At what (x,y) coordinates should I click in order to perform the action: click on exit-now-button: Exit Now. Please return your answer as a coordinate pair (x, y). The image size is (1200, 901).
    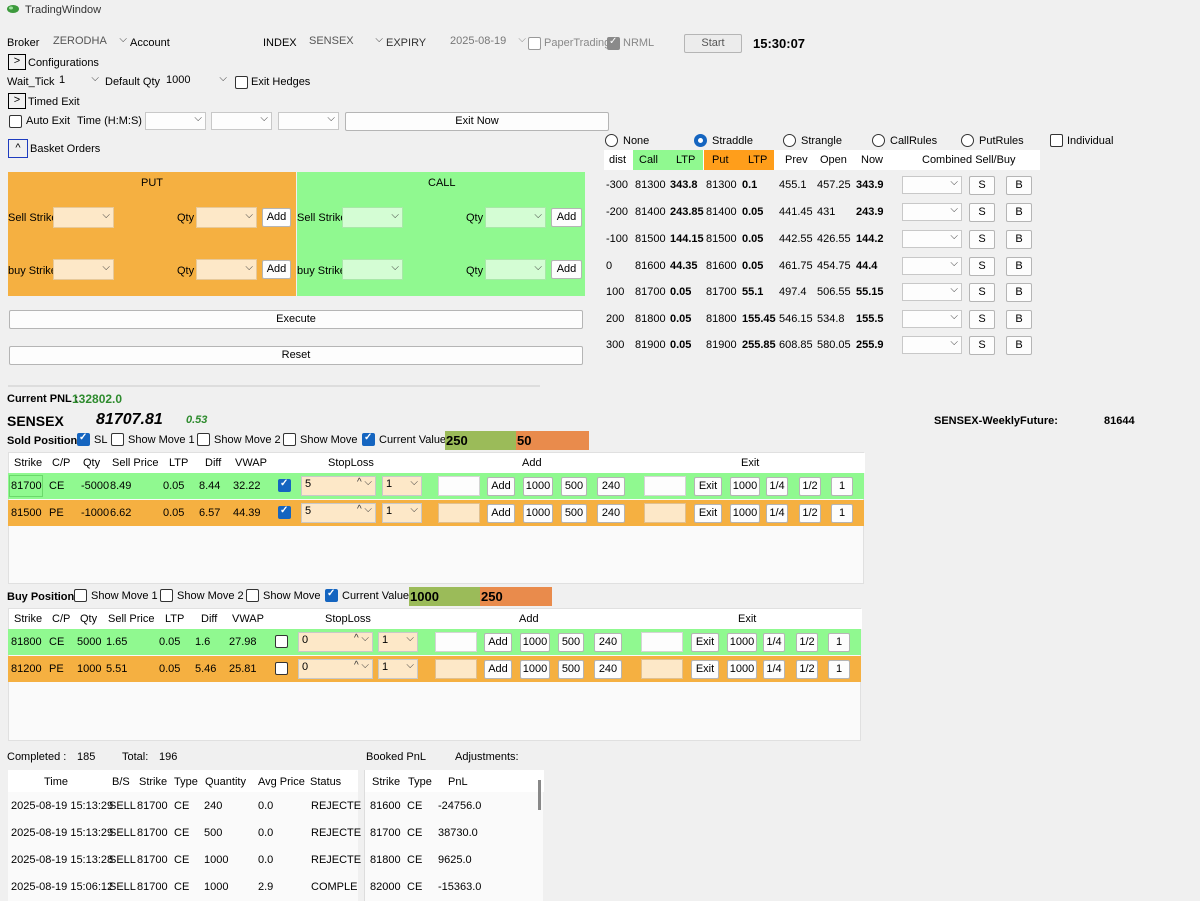
    Looking at the image, I should click on (477, 121).